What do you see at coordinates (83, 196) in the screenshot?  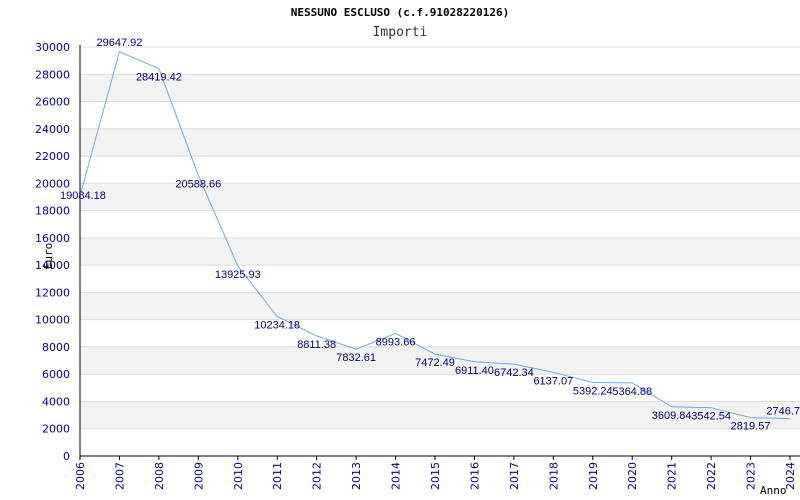 I see `data-label: 19084.18` at bounding box center [83, 196].